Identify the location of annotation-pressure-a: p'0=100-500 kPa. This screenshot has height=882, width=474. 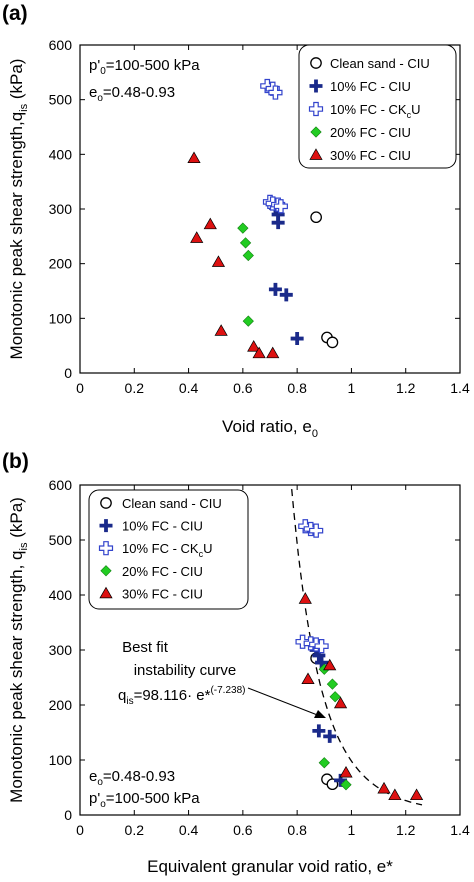
(144, 67).